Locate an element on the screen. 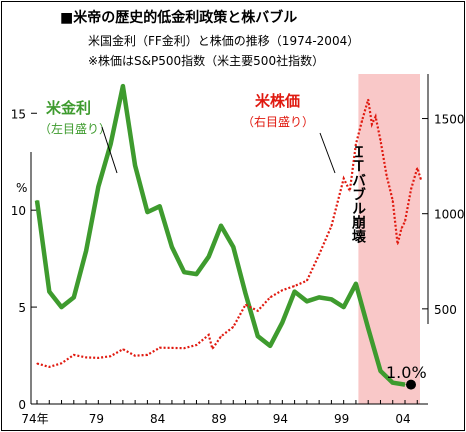 This screenshot has height=432, width=466. stock-label-leader is located at coordinates (327, 153).